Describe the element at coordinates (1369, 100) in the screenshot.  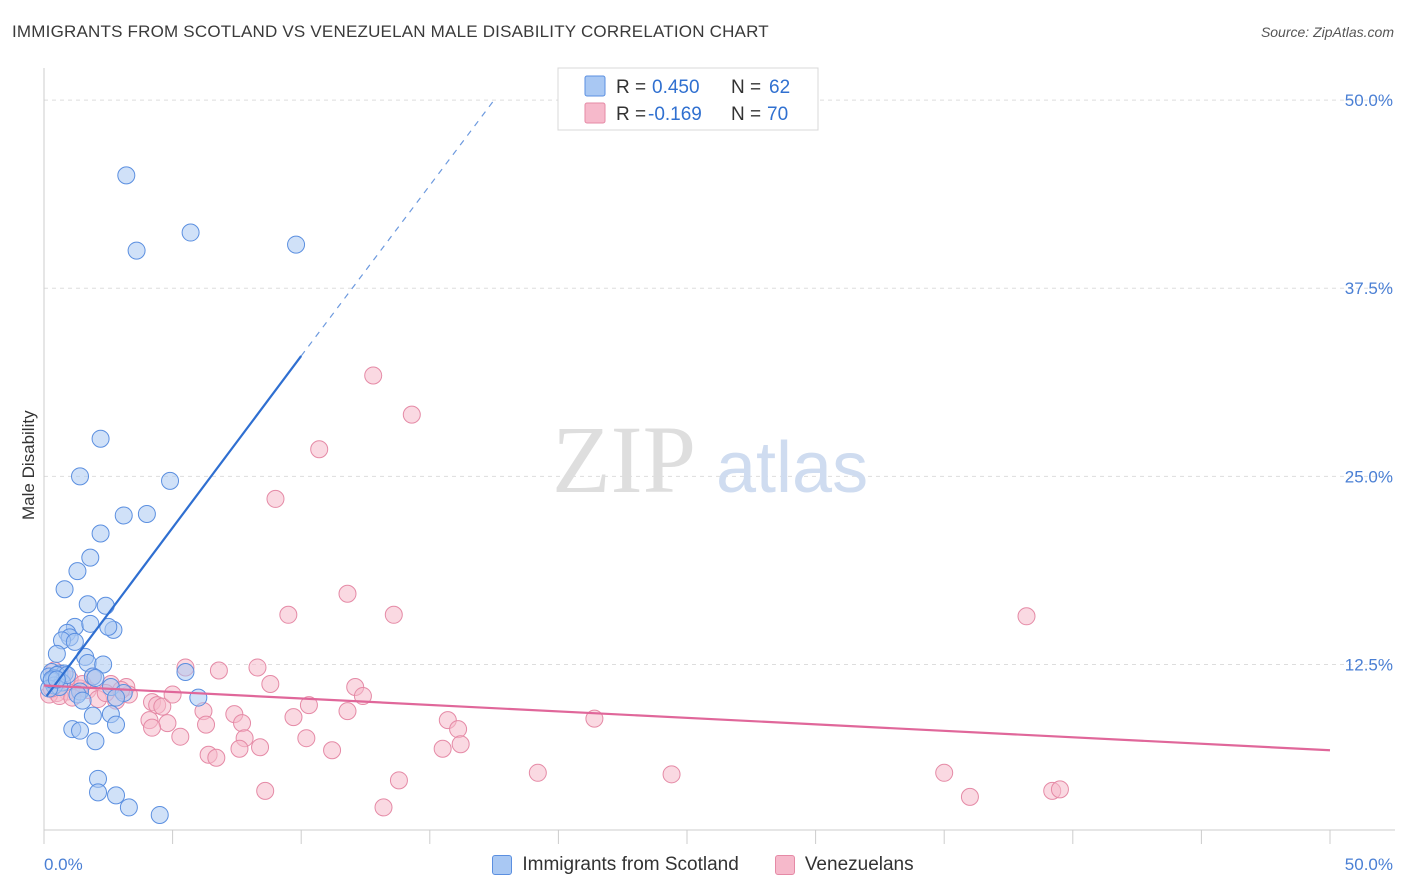
I see `y-tick-label: 50.0%` at that location.